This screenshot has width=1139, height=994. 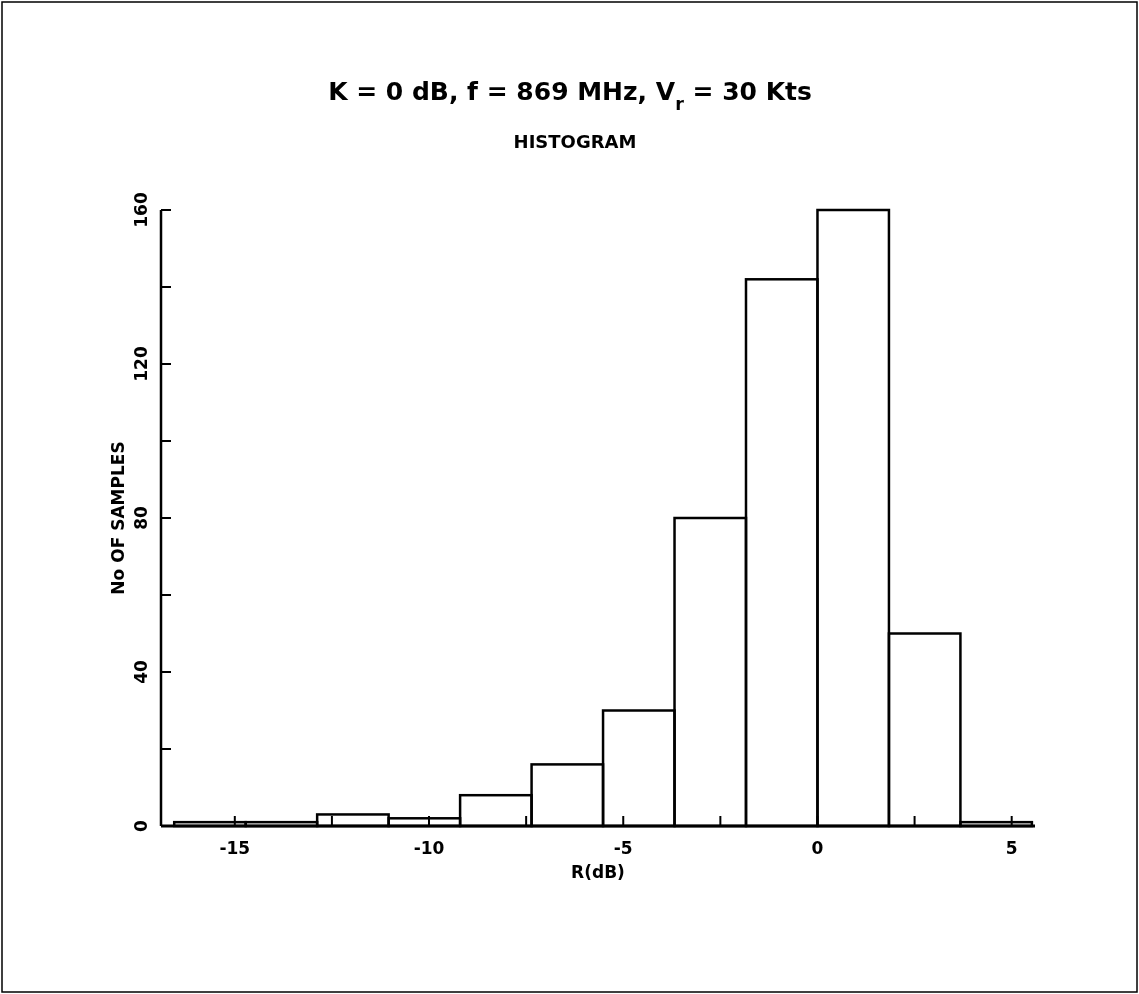 What do you see at coordinates (118, 518) in the screenshot?
I see `y-axis-title: No OF SAMPLES` at bounding box center [118, 518].